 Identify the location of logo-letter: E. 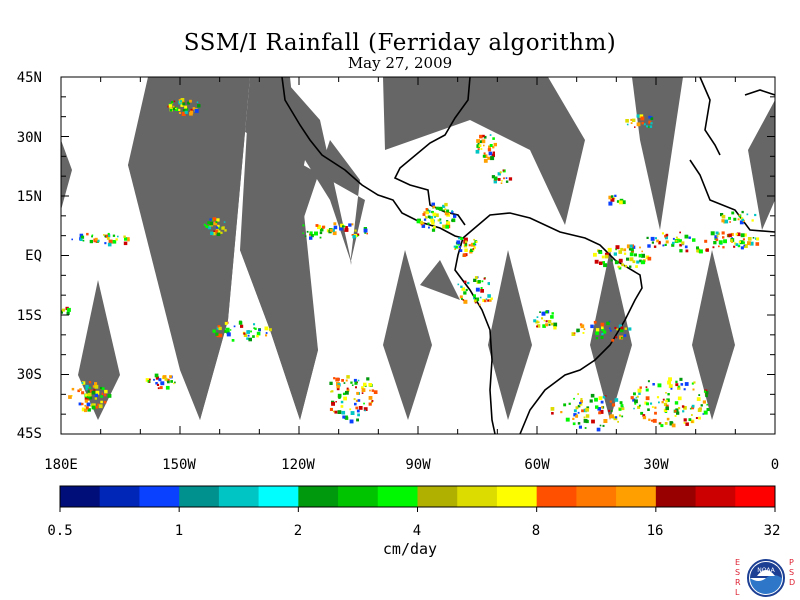
(738, 562).